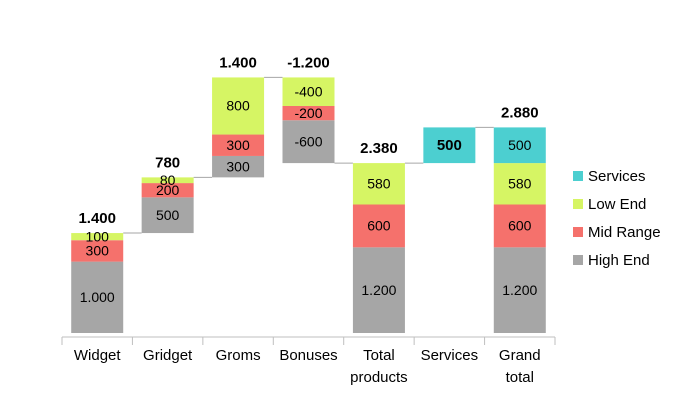  I want to click on x-tick-label: Total products, so click(379, 366).